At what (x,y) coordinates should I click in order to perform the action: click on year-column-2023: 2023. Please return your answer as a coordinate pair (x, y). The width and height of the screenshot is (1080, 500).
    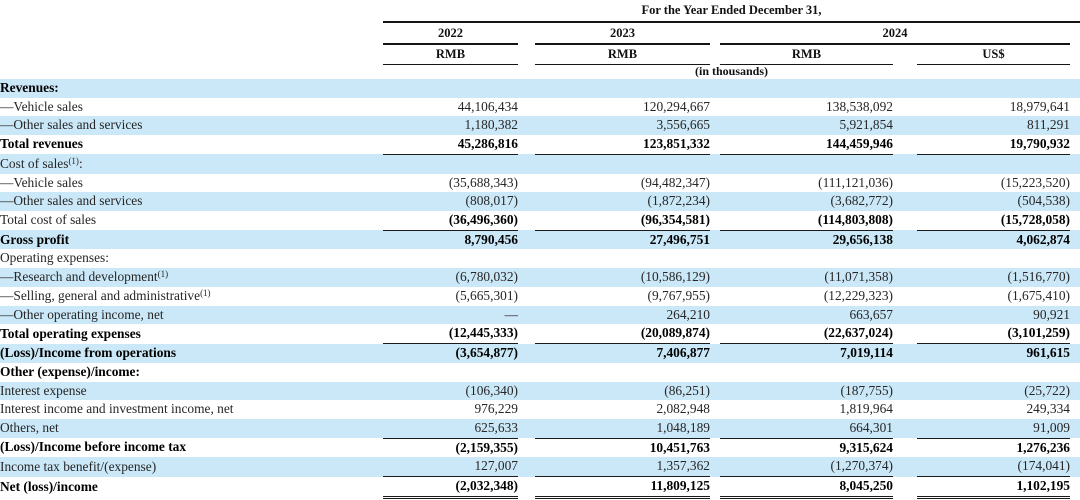
    Looking at the image, I should click on (622, 34).